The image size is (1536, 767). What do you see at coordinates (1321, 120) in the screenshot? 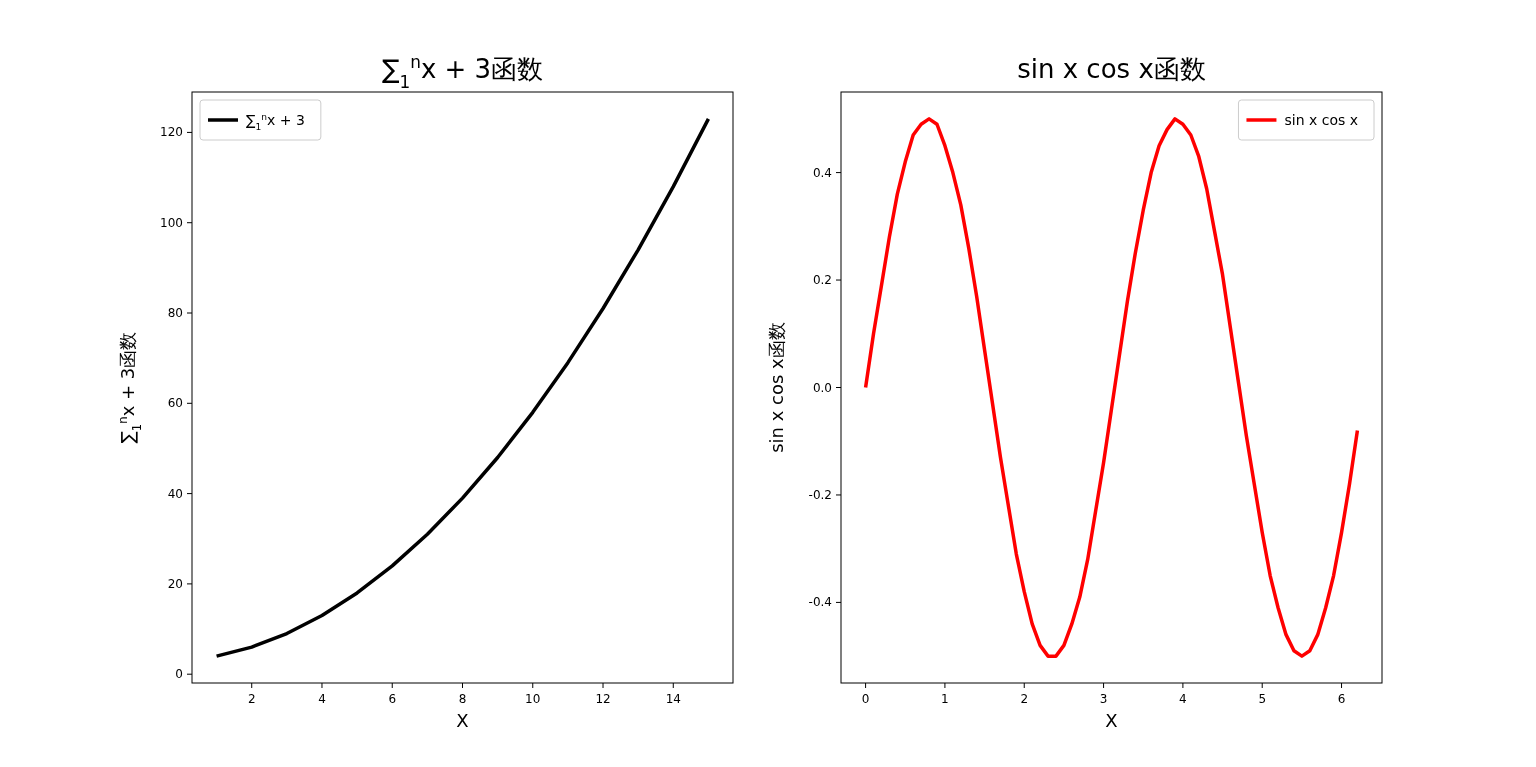
I see `legend-label: sin x cos x` at bounding box center [1321, 120].